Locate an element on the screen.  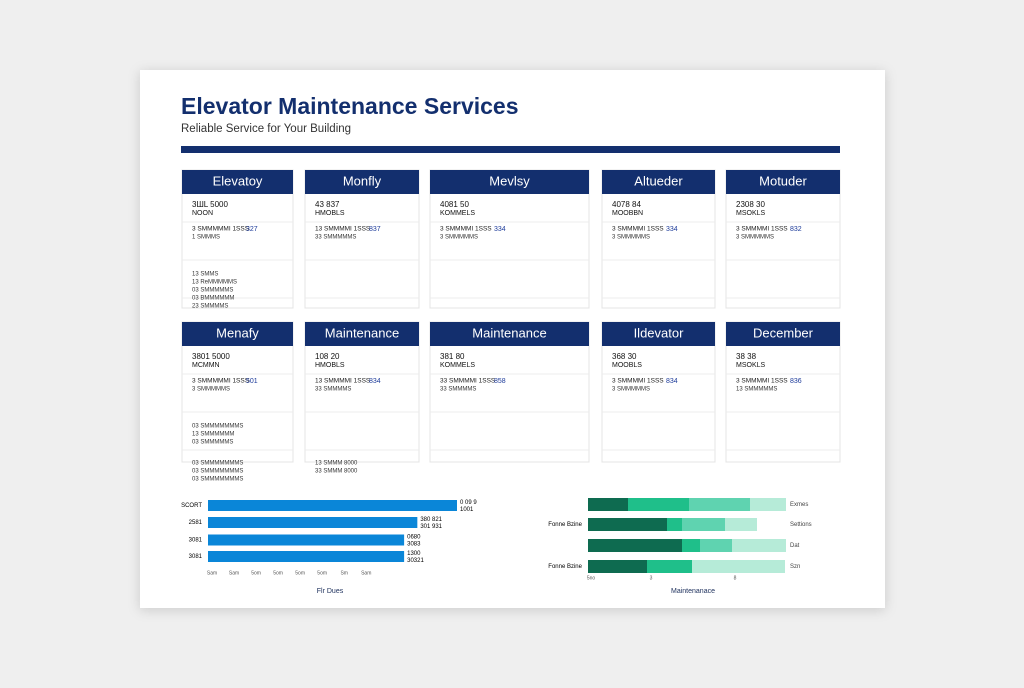
bar-category: SCORT is located at coordinates (191, 506).